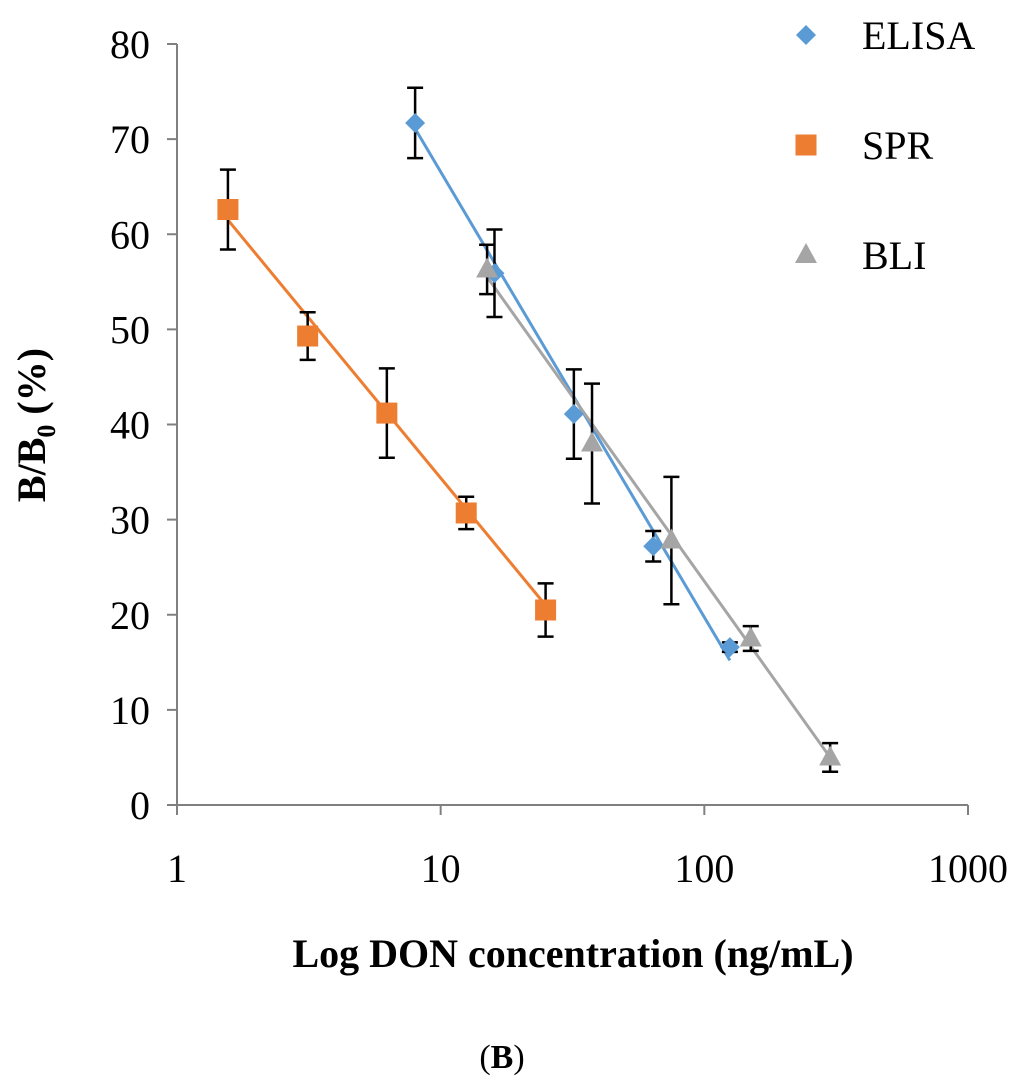 The image size is (1024, 1088). I want to click on y-tick-label: 40, so click(130, 425).